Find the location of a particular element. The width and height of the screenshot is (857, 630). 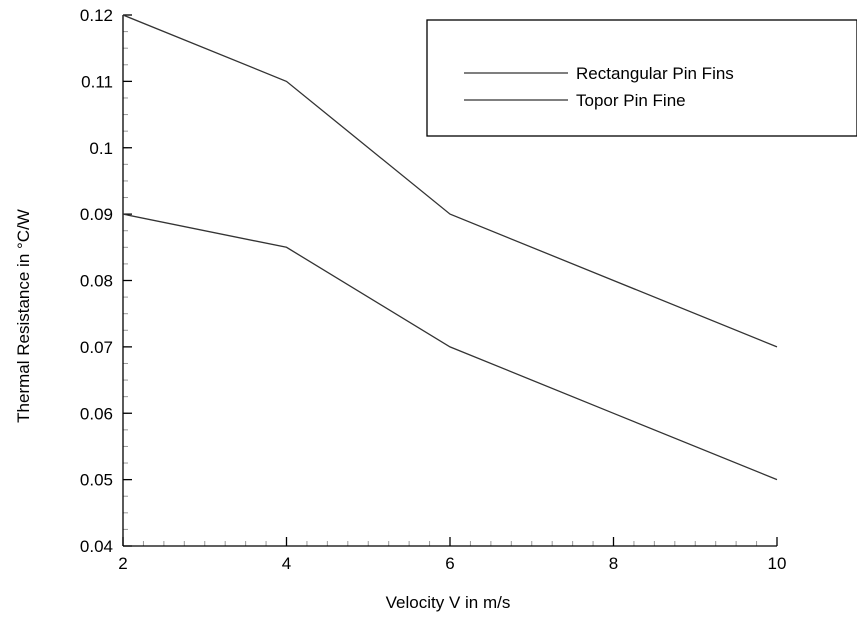

x-tick-label: 10 is located at coordinates (777, 563).